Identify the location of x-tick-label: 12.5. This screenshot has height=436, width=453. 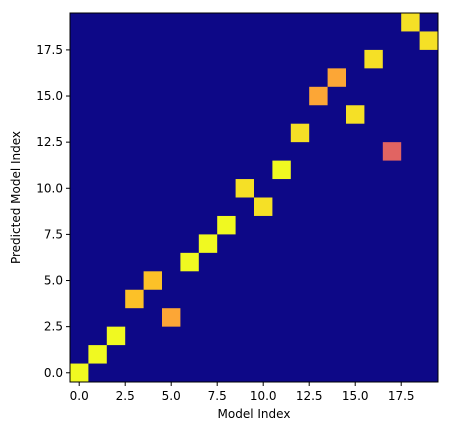
(309, 396).